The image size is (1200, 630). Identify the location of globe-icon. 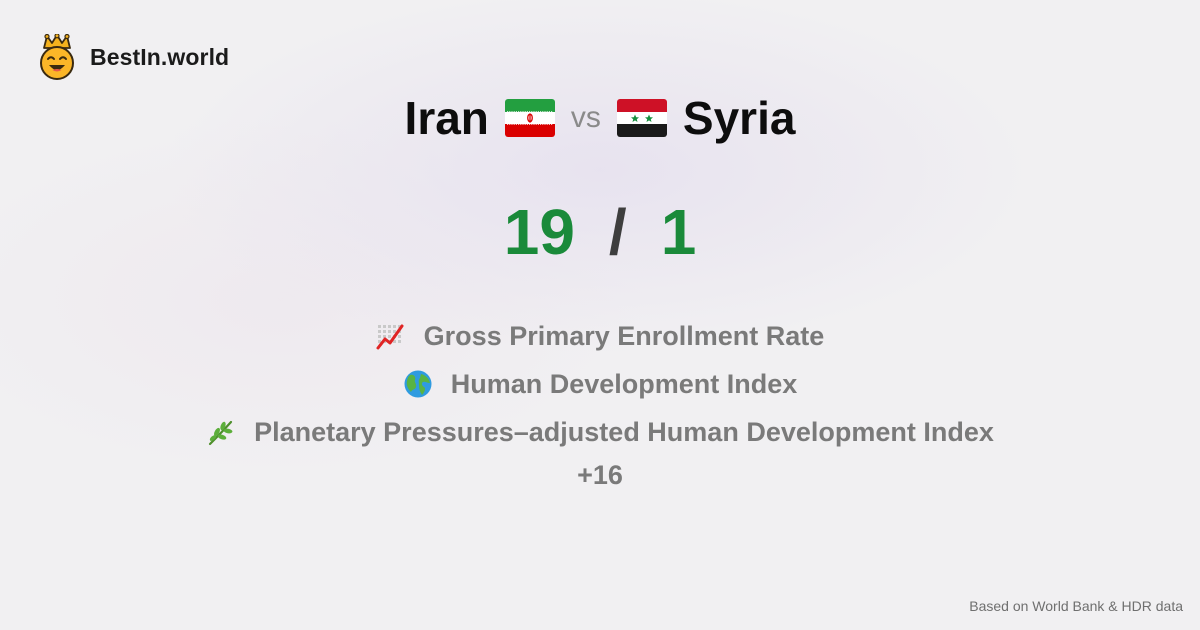
(418, 384).